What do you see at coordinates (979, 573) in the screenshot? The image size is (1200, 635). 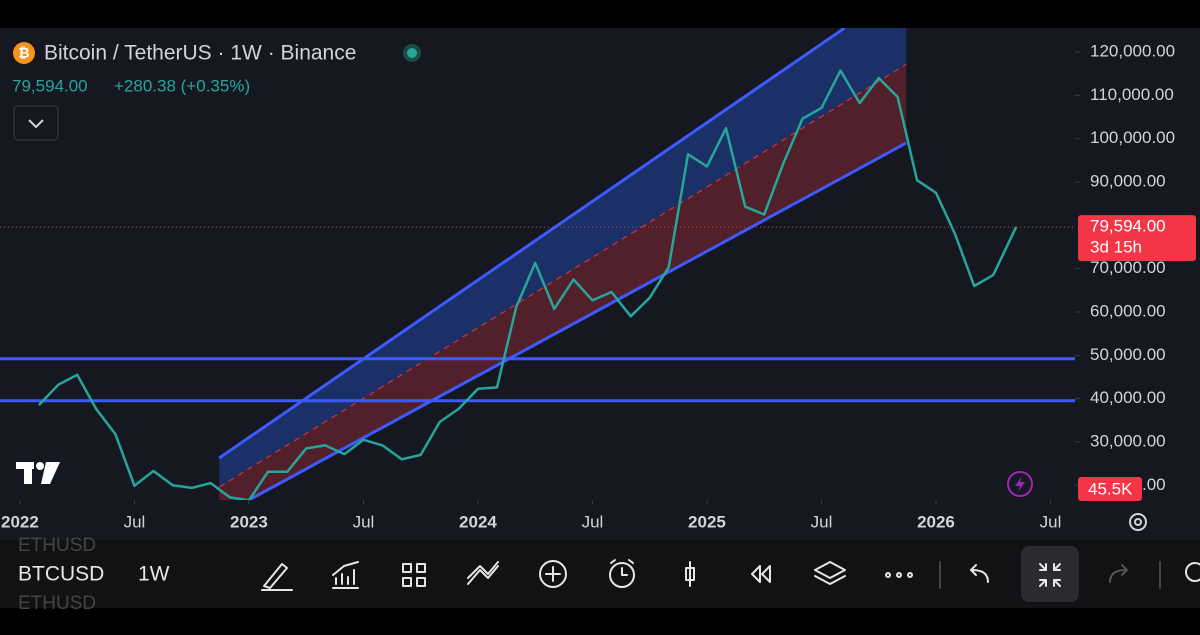 I see `undo-icon` at bounding box center [979, 573].